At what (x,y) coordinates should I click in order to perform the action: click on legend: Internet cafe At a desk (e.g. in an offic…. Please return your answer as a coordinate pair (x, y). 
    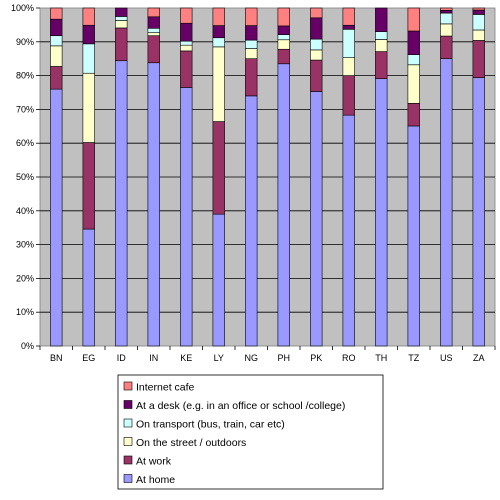
    Looking at the image, I should click on (250, 432).